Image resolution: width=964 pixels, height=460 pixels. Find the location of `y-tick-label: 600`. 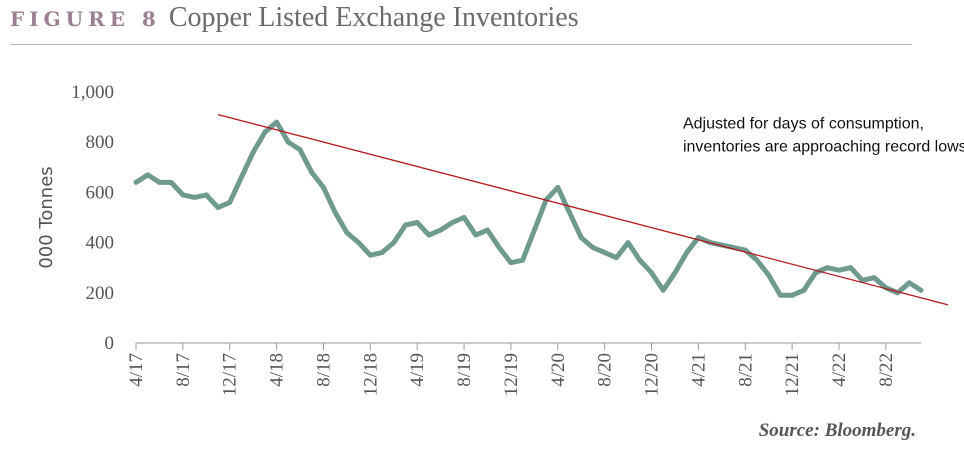

y-tick-label: 600 is located at coordinates (100, 192).